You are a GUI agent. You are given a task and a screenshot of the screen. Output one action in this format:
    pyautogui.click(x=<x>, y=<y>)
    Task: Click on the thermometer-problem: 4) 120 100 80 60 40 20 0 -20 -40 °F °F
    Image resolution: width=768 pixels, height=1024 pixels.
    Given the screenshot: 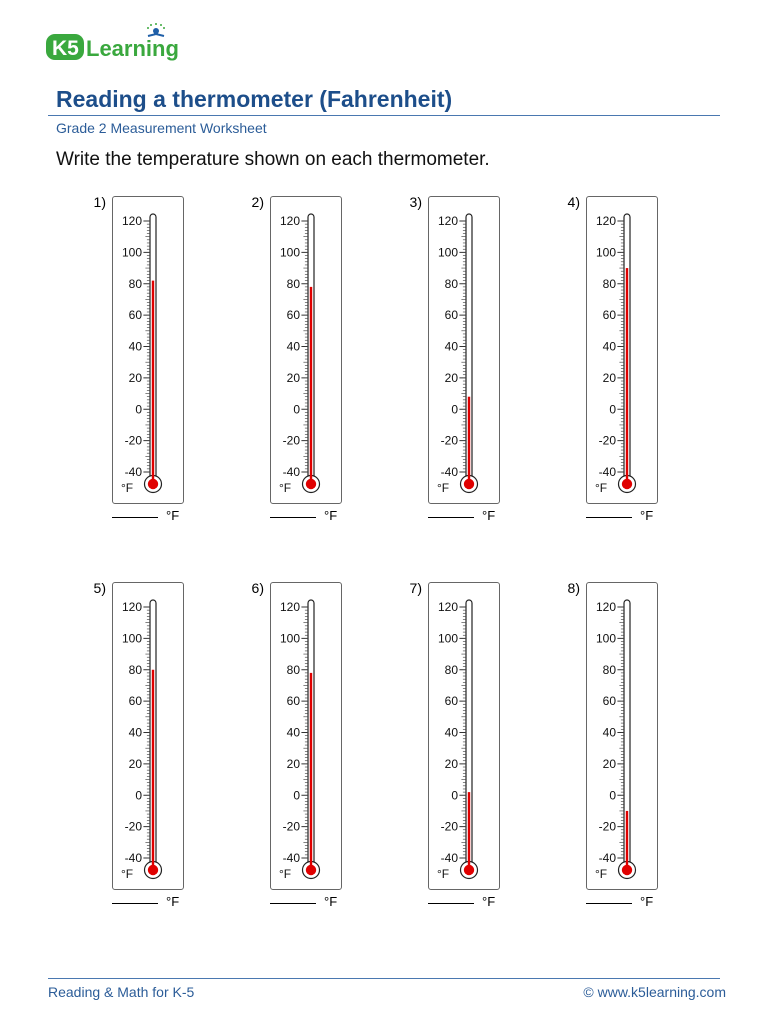 What is the action you would take?
    pyautogui.click(x=628, y=364)
    